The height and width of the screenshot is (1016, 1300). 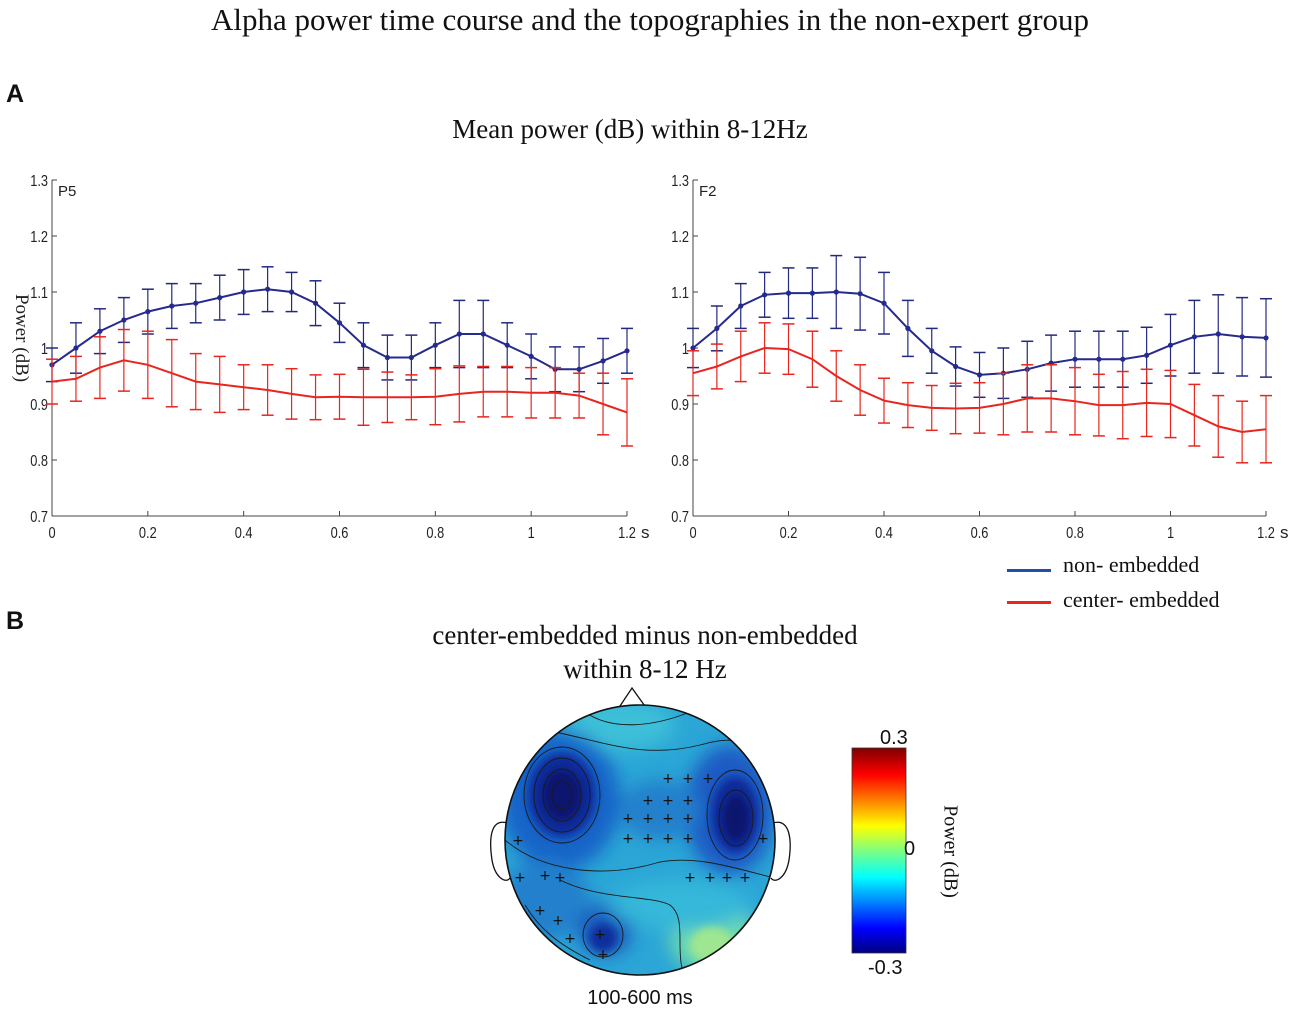 I want to click on left-ear-shape, so click(x=500, y=851).